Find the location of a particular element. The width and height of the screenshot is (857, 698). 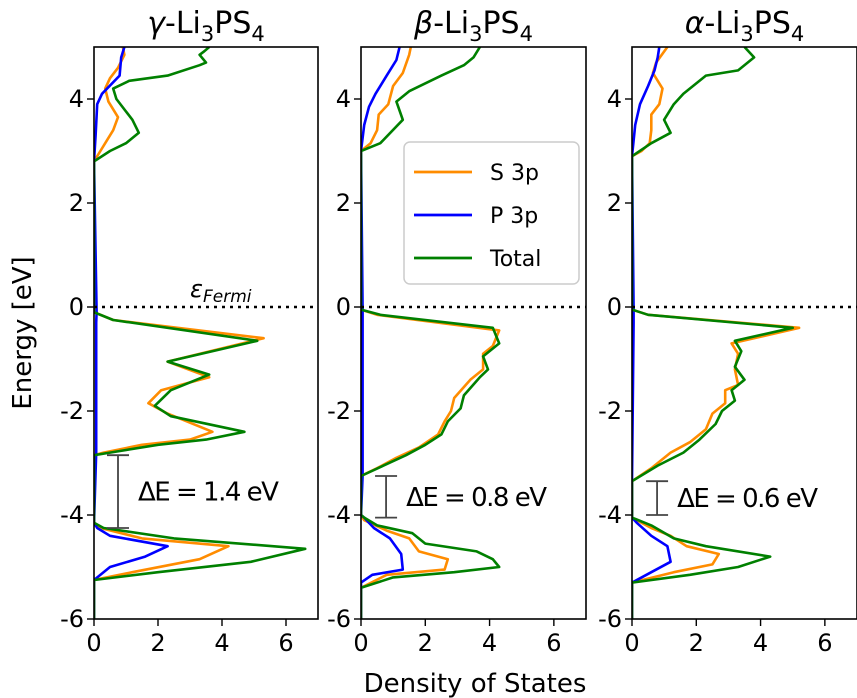

panel-title-title-symbol: α is located at coordinates (695, 23).